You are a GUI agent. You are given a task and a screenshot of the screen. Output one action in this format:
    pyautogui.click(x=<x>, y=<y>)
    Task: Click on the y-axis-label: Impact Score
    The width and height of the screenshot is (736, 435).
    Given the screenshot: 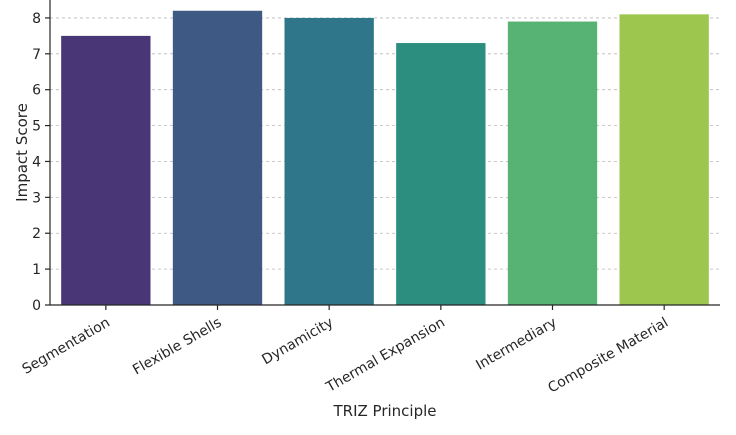 What is the action you would take?
    pyautogui.click(x=22, y=152)
    